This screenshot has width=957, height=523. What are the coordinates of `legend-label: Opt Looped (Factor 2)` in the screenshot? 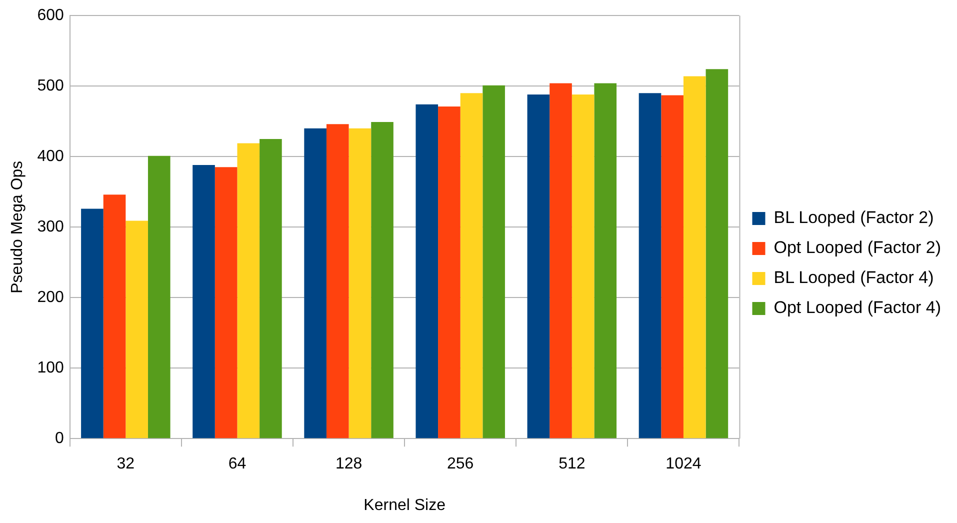 It's located at (858, 248).